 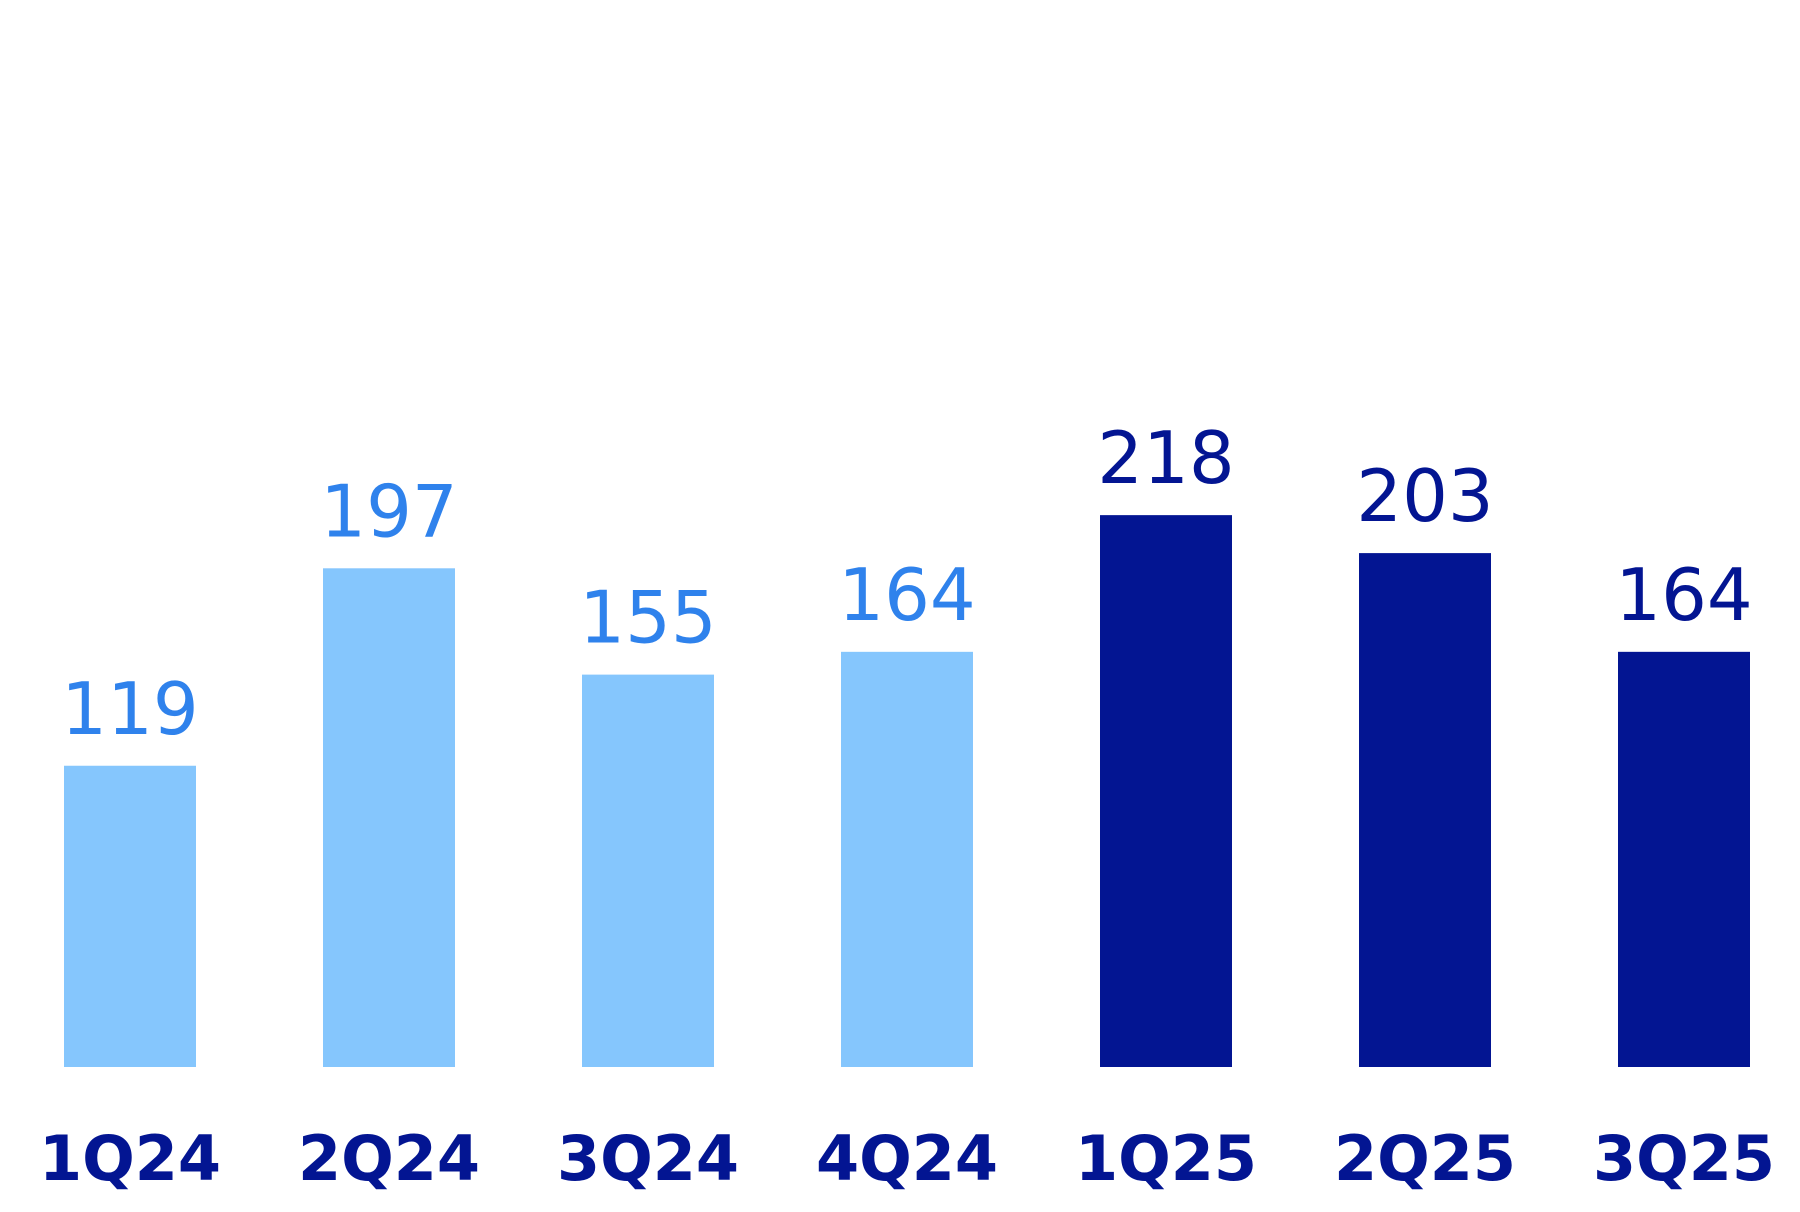 What do you see at coordinates (906, 595) in the screenshot?
I see `value-label-4q24: 164` at bounding box center [906, 595].